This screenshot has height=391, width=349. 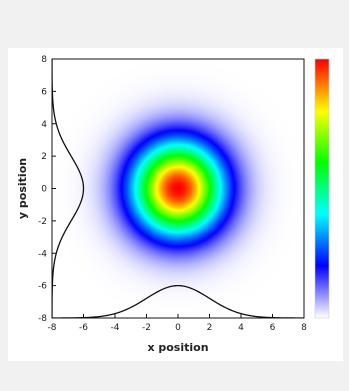 What do you see at coordinates (273, 328) in the screenshot?
I see `x-tick-label: 6` at bounding box center [273, 328].